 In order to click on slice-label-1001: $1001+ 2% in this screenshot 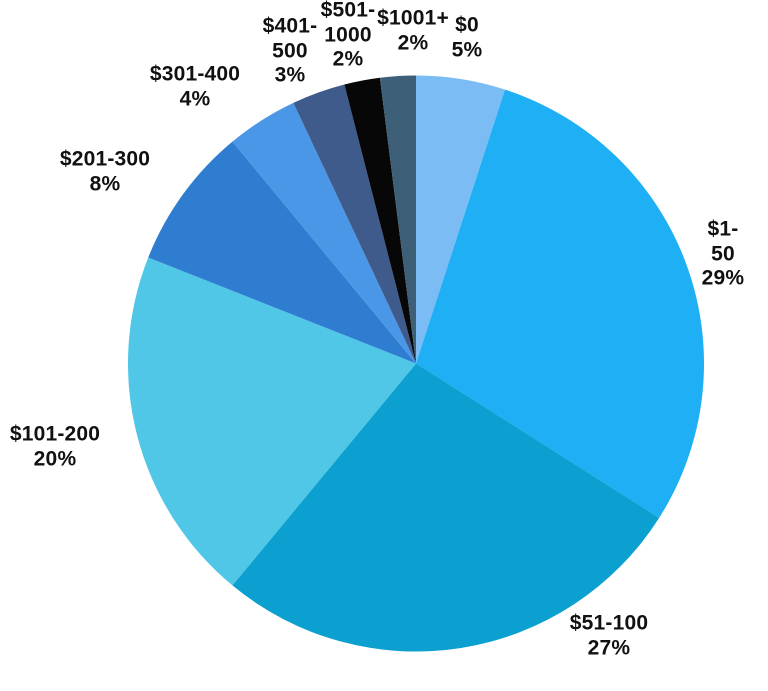, I will do `click(413, 30)`.